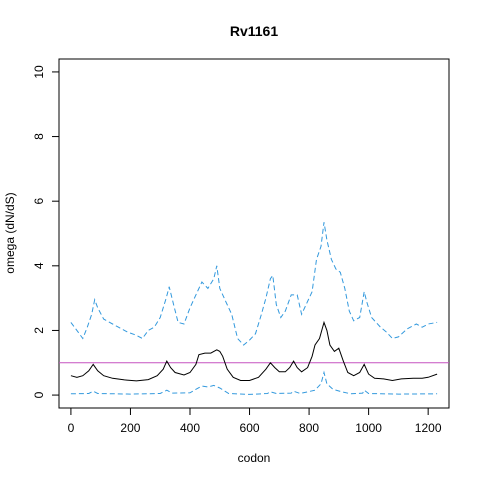 The width and height of the screenshot is (480, 480). Describe the element at coordinates (71, 428) in the screenshot. I see `x-tick-label: 0` at that location.